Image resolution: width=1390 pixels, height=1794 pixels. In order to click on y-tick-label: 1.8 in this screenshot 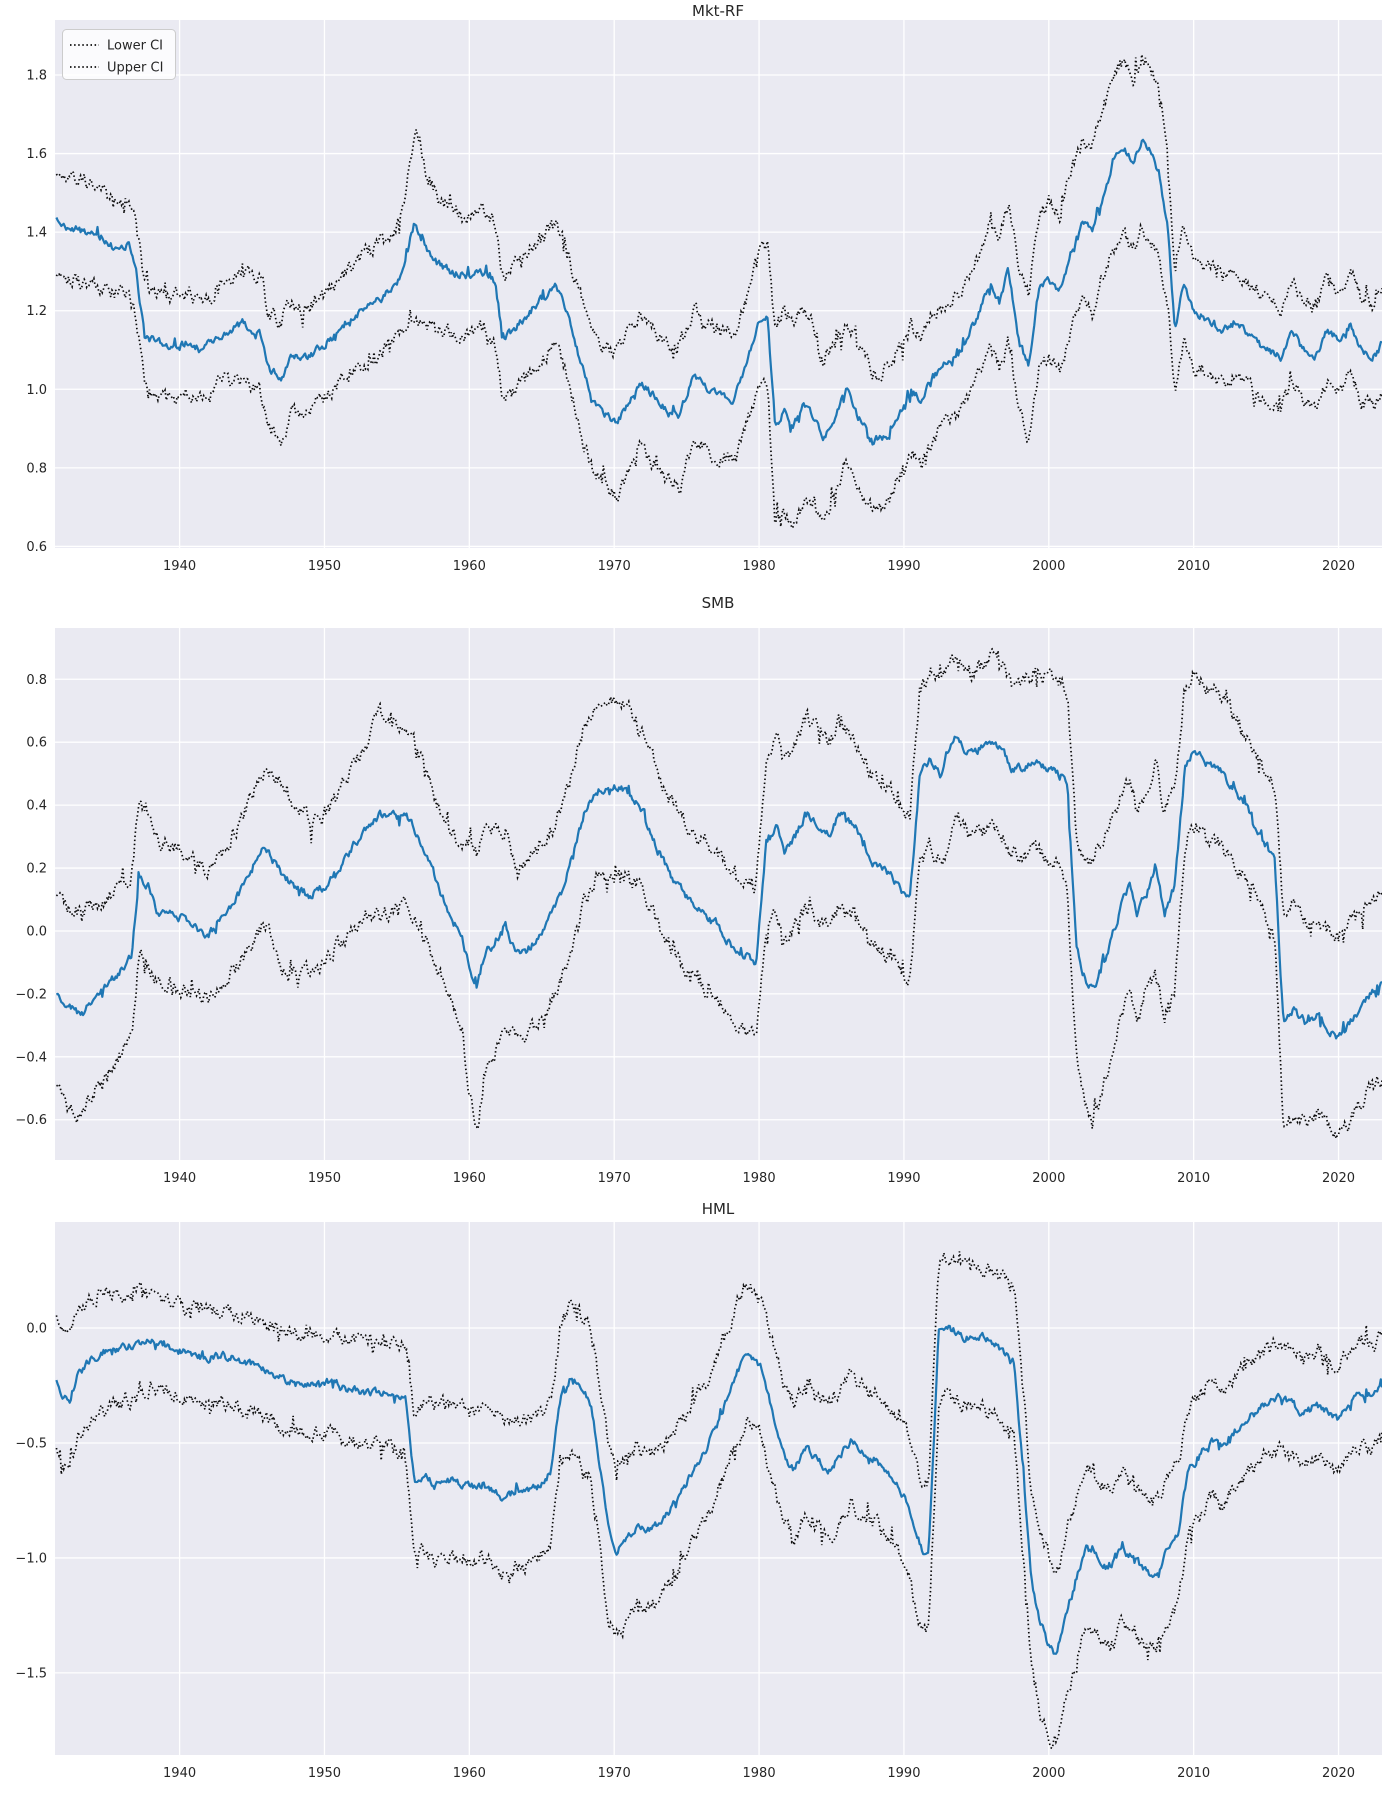, I will do `click(36, 76)`.